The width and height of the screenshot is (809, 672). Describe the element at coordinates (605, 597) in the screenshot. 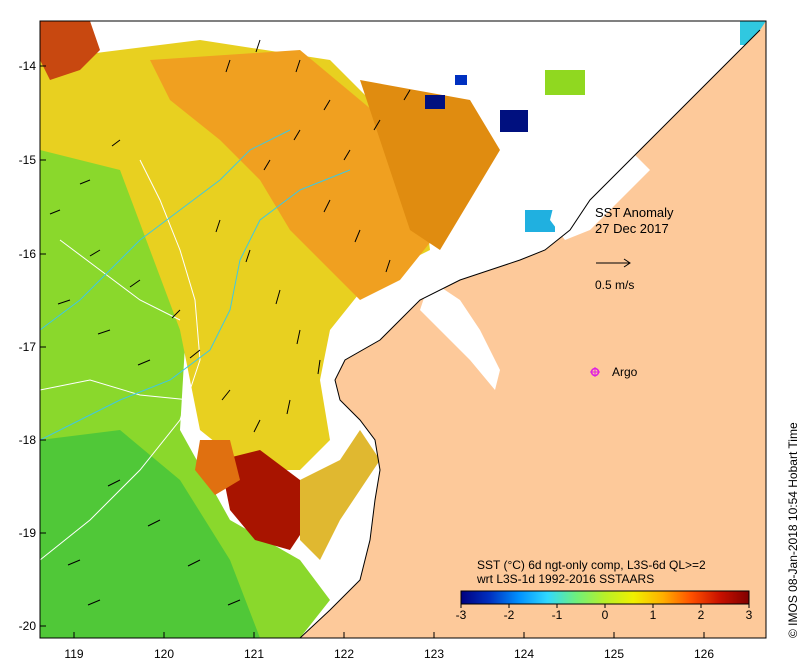

I see `colorbar` at that location.